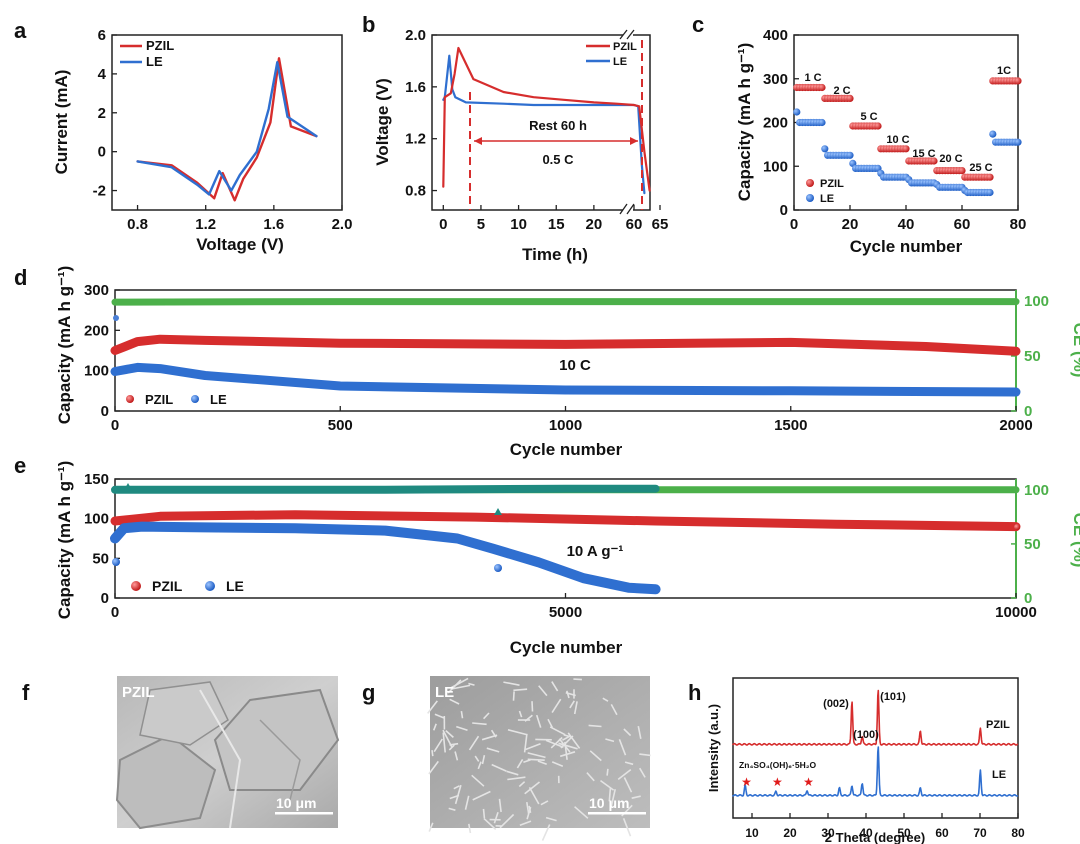 Image resolution: width=1080 pixels, height=844 pixels. I want to click on chart-e-frame, so click(565, 538).